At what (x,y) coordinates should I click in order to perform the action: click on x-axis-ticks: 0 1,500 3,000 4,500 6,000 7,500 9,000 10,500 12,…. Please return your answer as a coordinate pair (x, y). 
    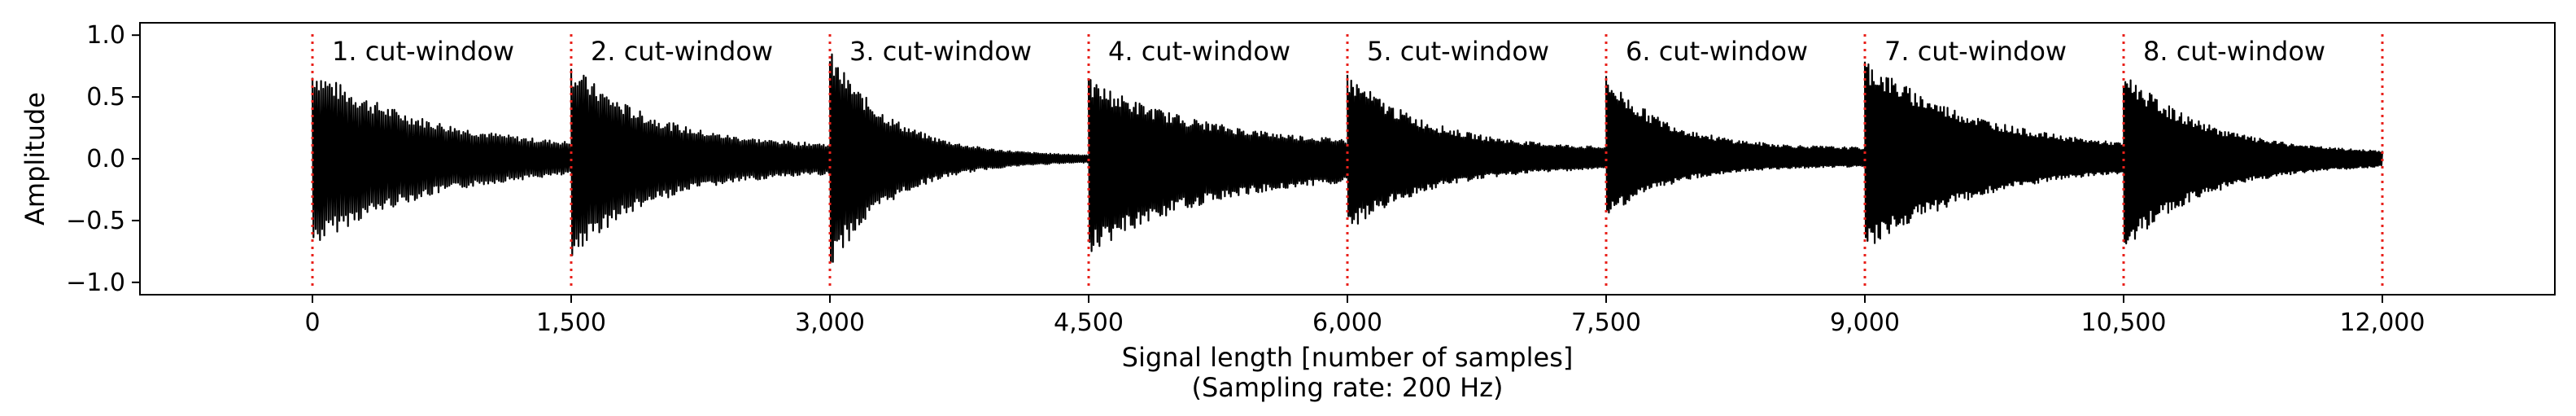
    Looking at the image, I should click on (1364, 316).